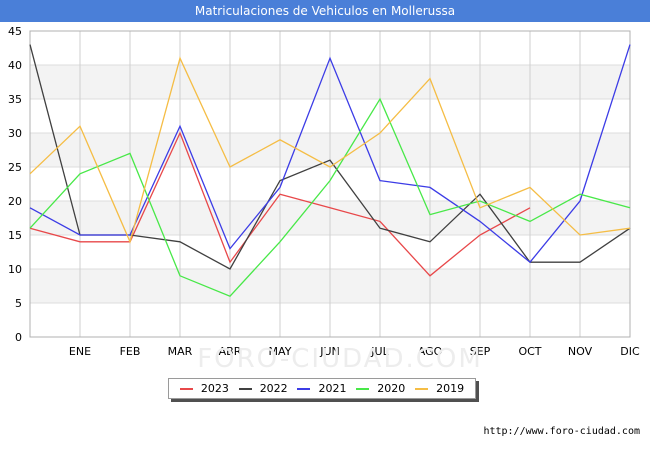  Describe the element at coordinates (280, 351) in the screenshot. I see `x-tick-label: MAY` at that location.